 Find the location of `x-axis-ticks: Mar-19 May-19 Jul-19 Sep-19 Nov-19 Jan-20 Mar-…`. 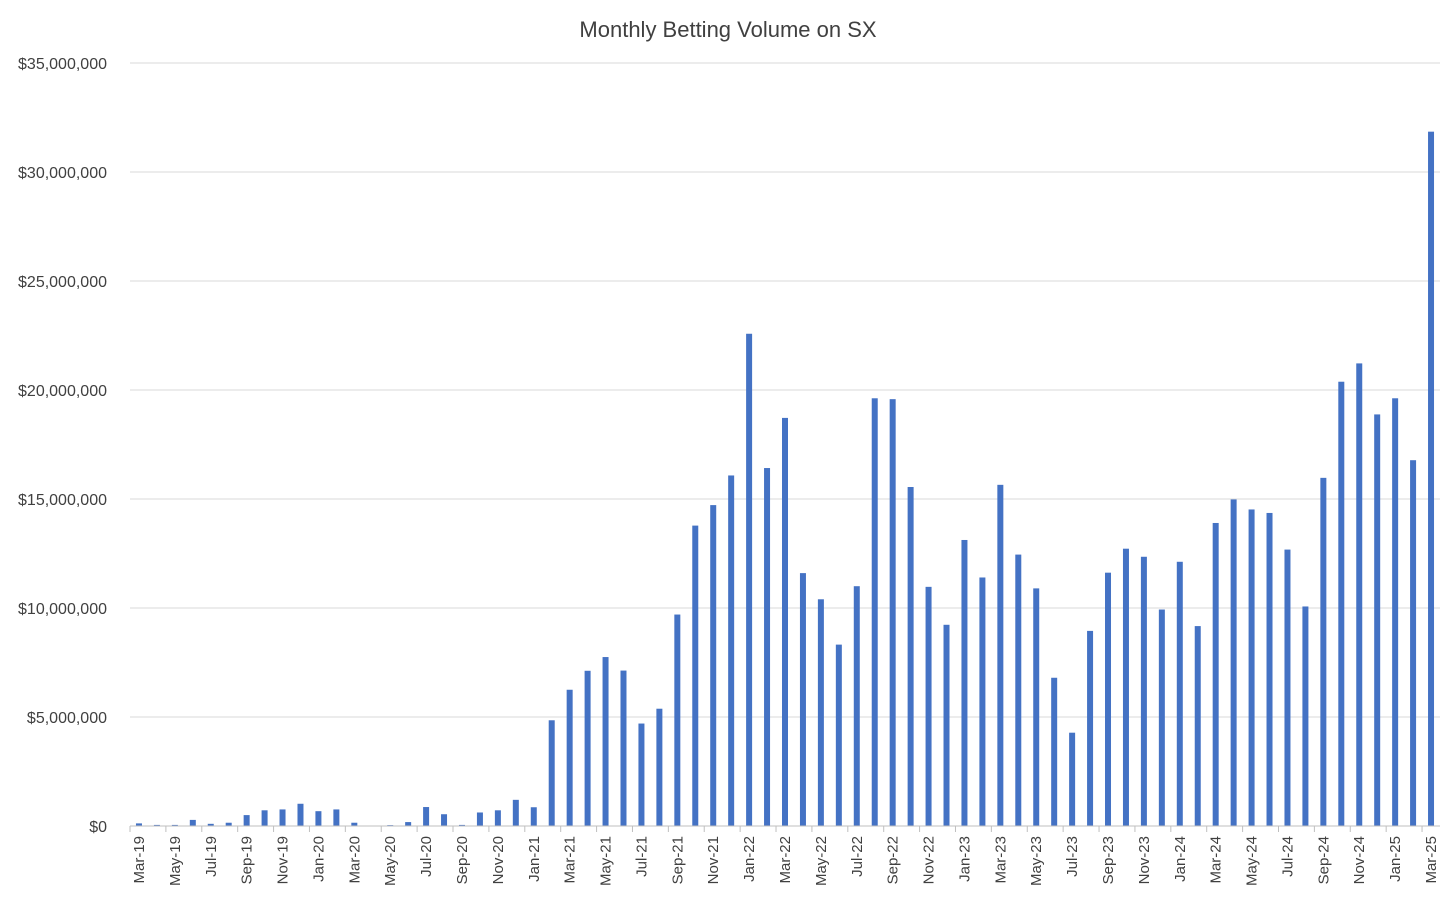

x-axis-ticks: Mar-19 May-19 Jul-19 Sep-19 Nov-19 Jan-20 Mar-… is located at coordinates (785, 861).